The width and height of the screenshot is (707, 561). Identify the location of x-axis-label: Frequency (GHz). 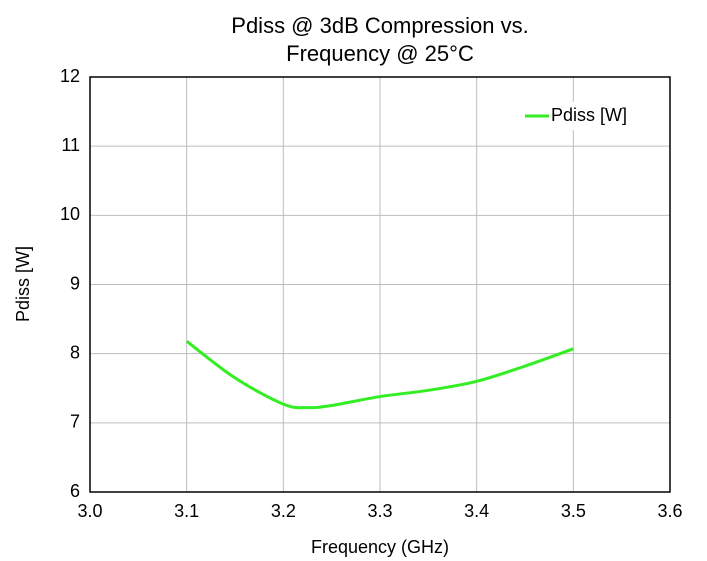
(380, 547).